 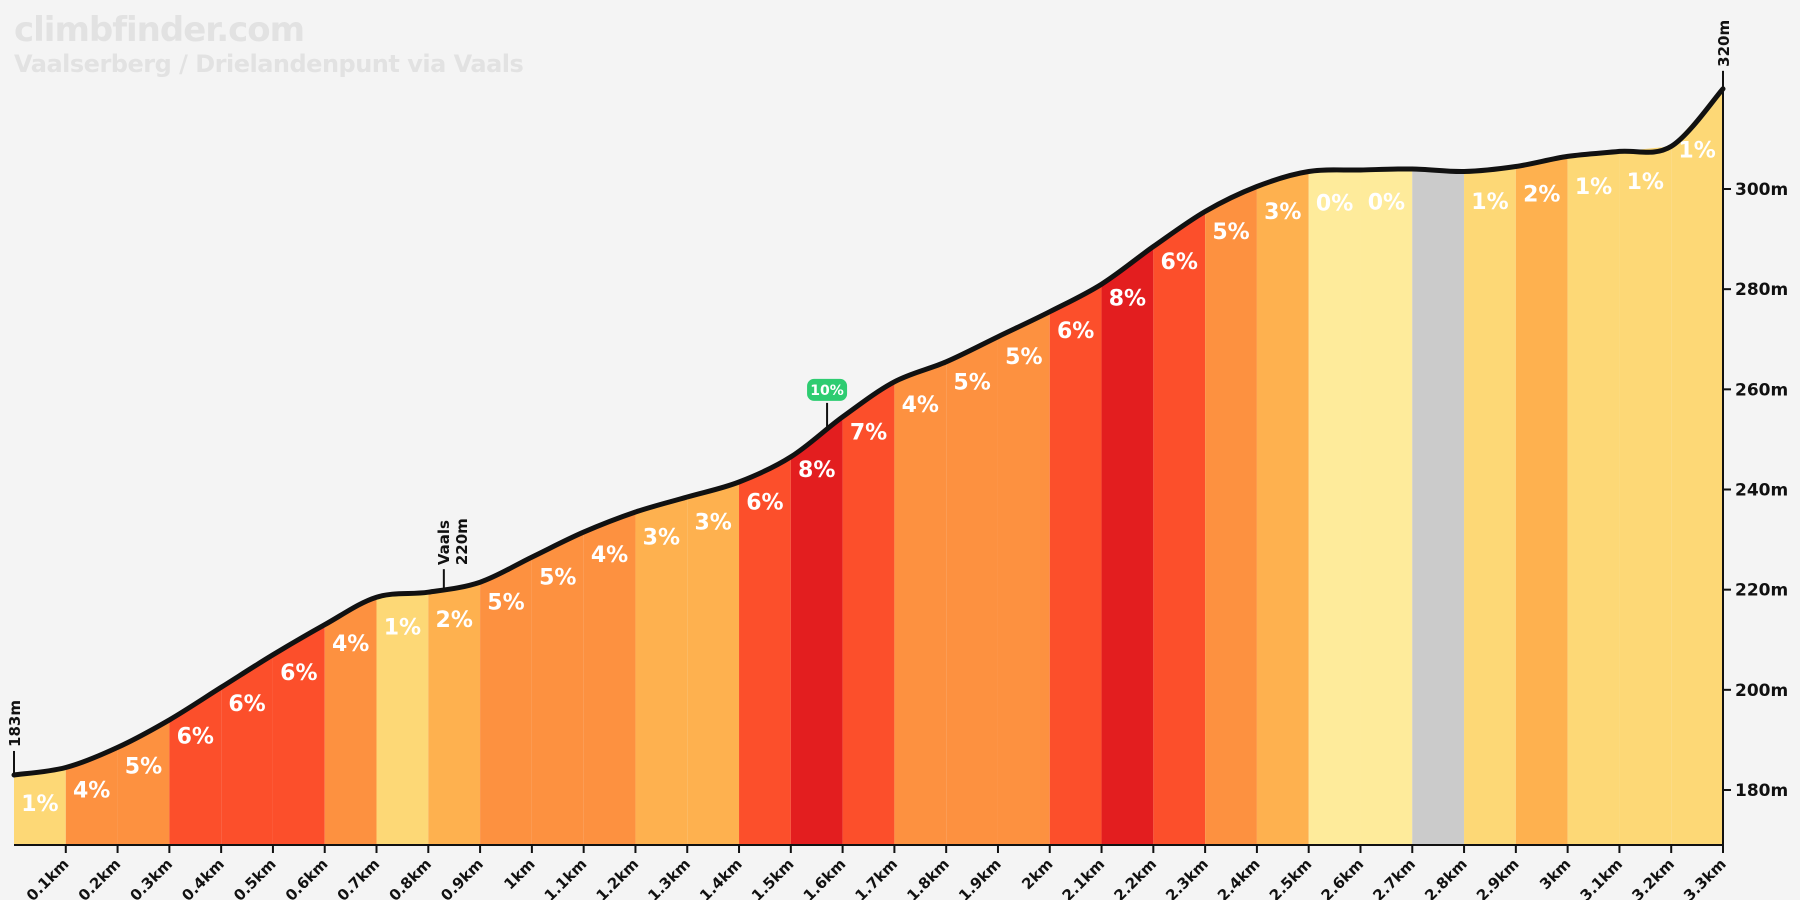 What do you see at coordinates (151, 877) in the screenshot?
I see `x-tick-label: 0.3km` at bounding box center [151, 877].